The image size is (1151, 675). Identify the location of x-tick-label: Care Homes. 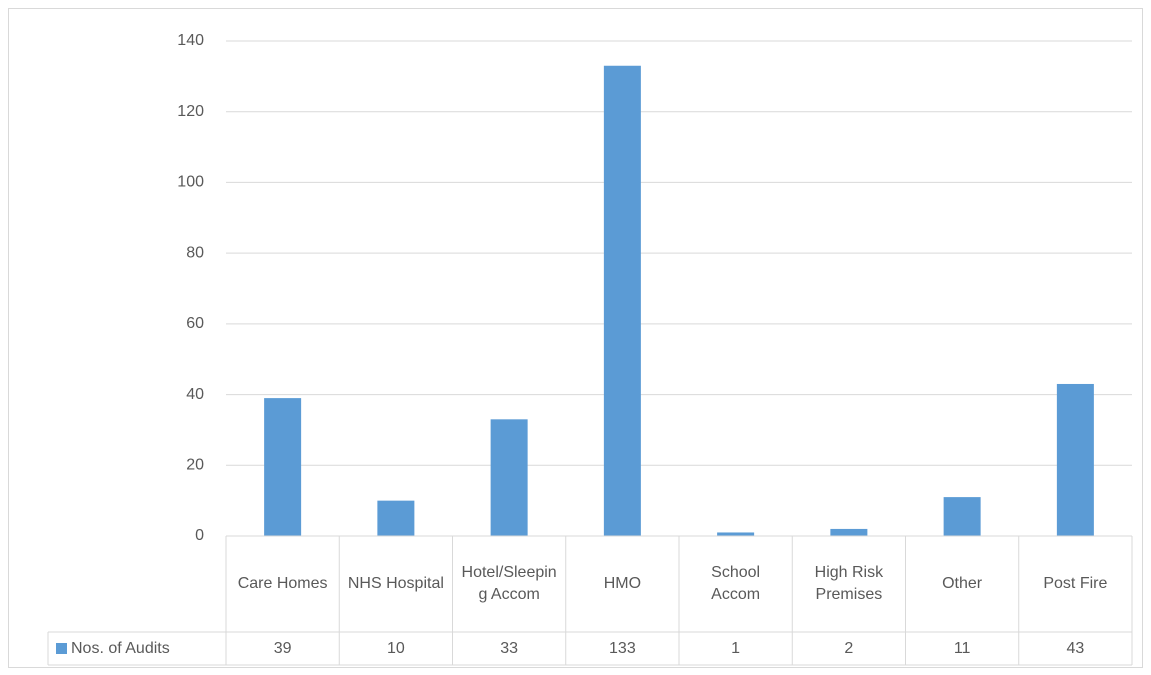
(282, 583).